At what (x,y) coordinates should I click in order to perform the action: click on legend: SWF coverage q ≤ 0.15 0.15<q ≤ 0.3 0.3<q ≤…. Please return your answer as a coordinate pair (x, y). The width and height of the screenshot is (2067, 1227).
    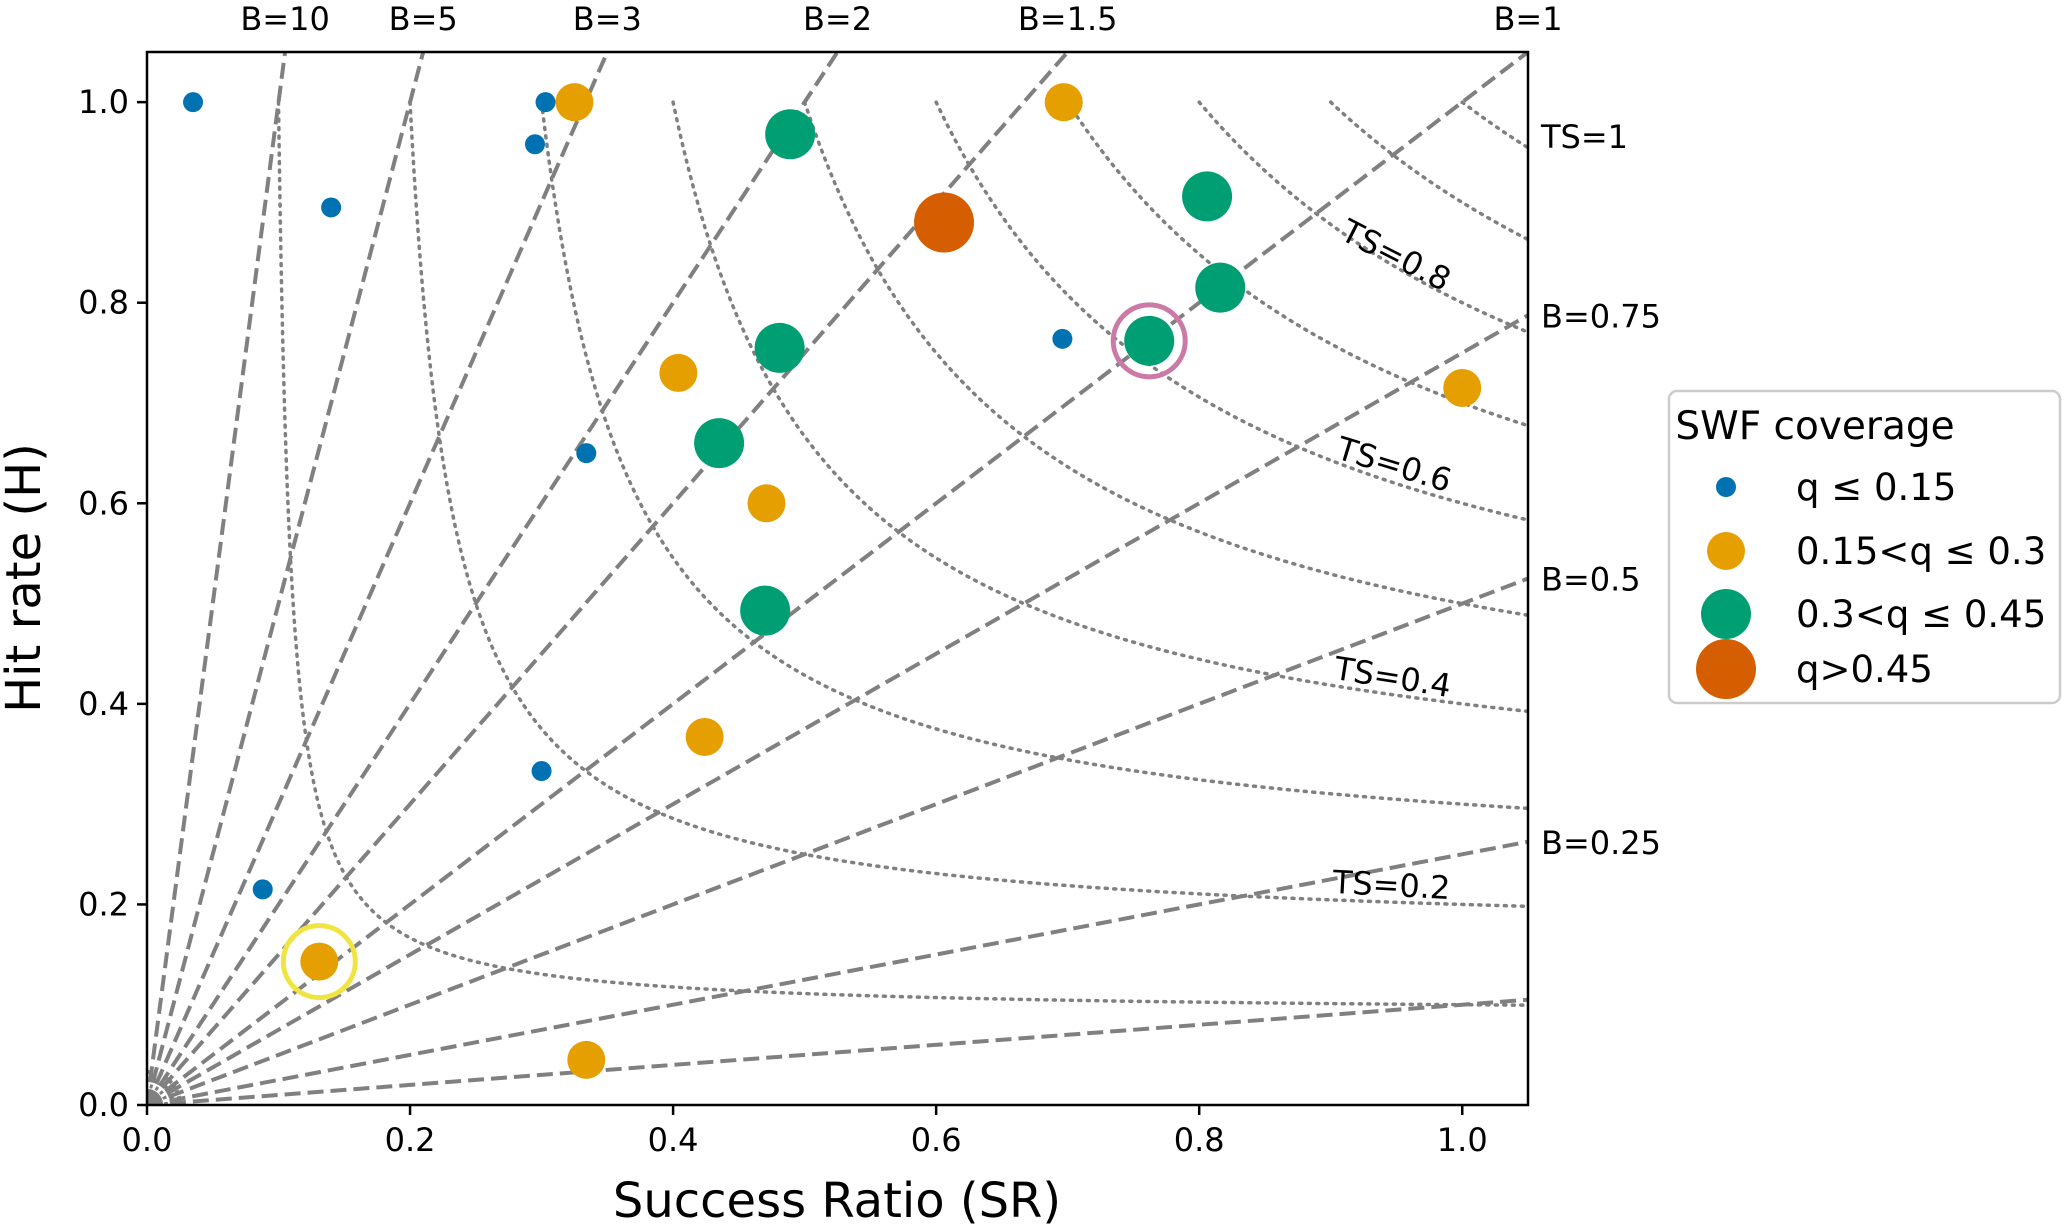
    Looking at the image, I should click on (1864, 547).